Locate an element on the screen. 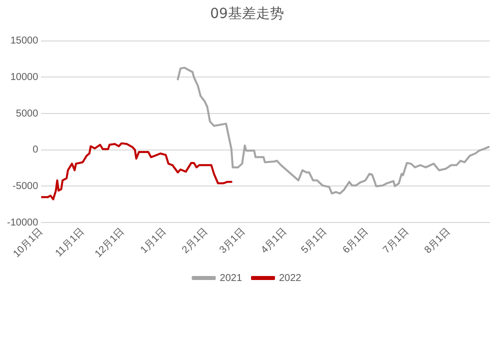 This screenshot has width=500, height=341. x-tick-label: 3月1日 is located at coordinates (233, 241).